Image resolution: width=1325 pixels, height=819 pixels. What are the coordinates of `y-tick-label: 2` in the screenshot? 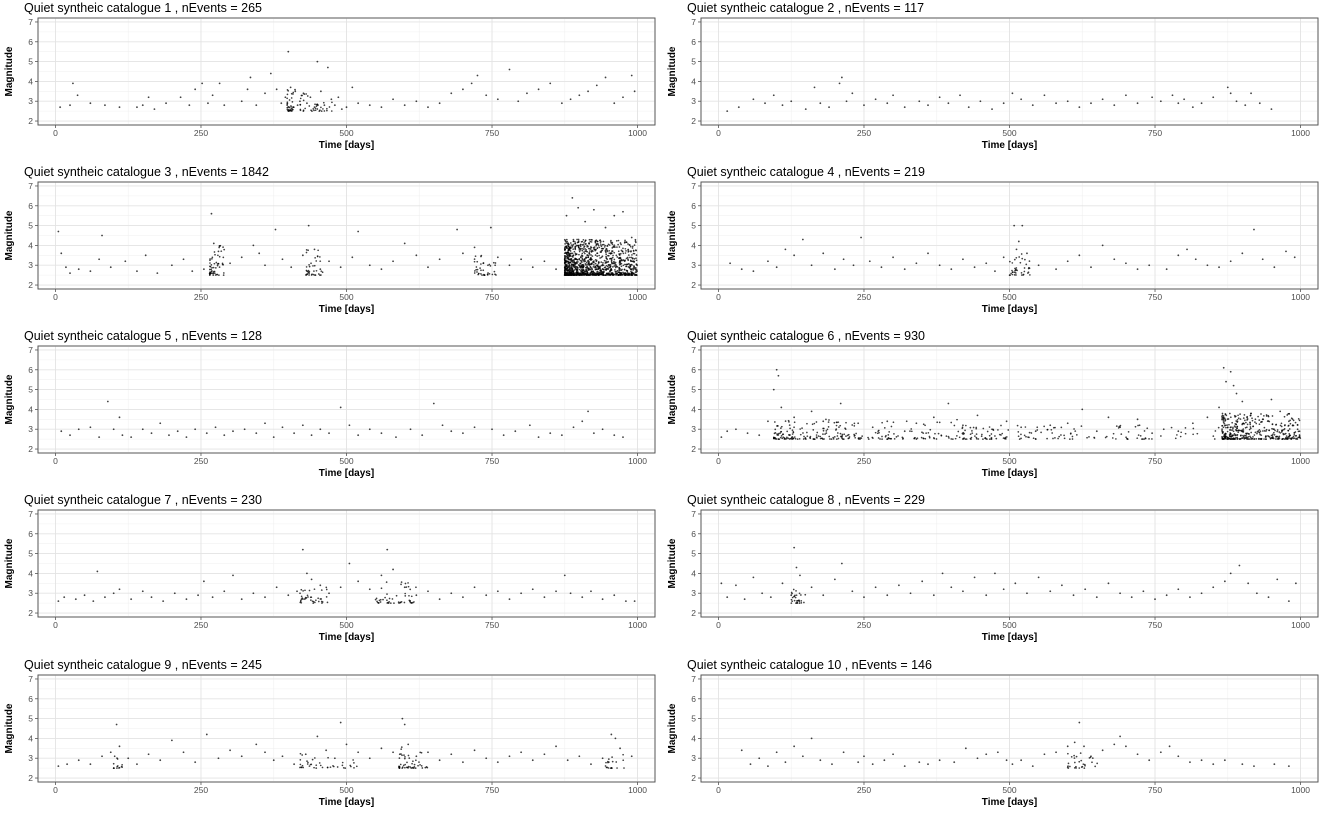 It's located at (30, 449).